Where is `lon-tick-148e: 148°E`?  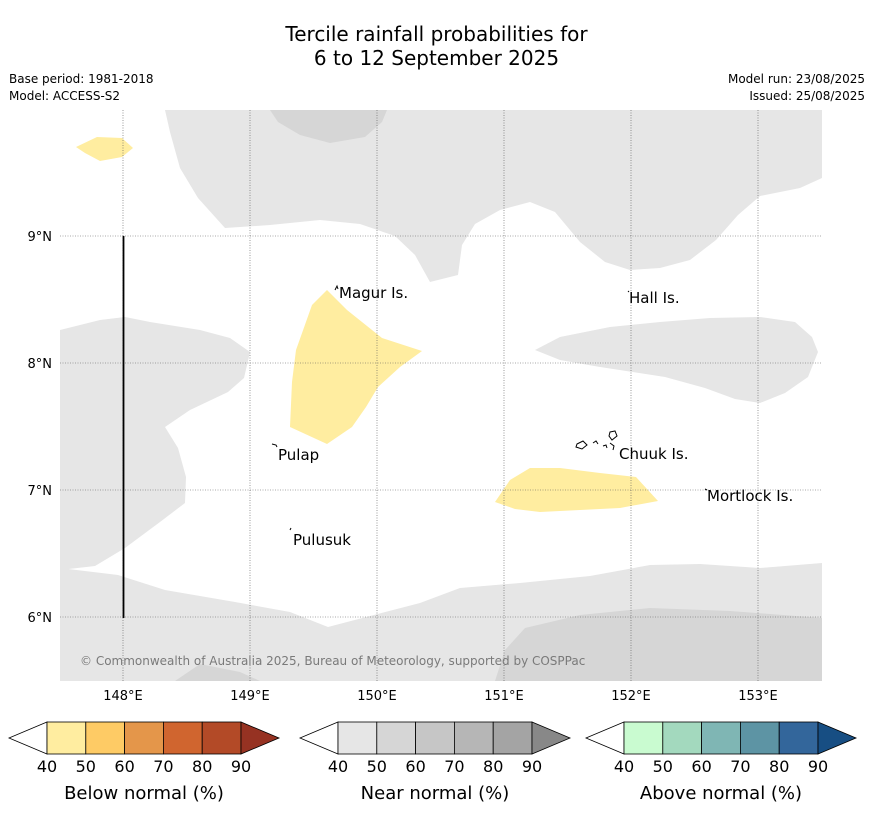 lon-tick-148e: 148°E is located at coordinates (123, 696).